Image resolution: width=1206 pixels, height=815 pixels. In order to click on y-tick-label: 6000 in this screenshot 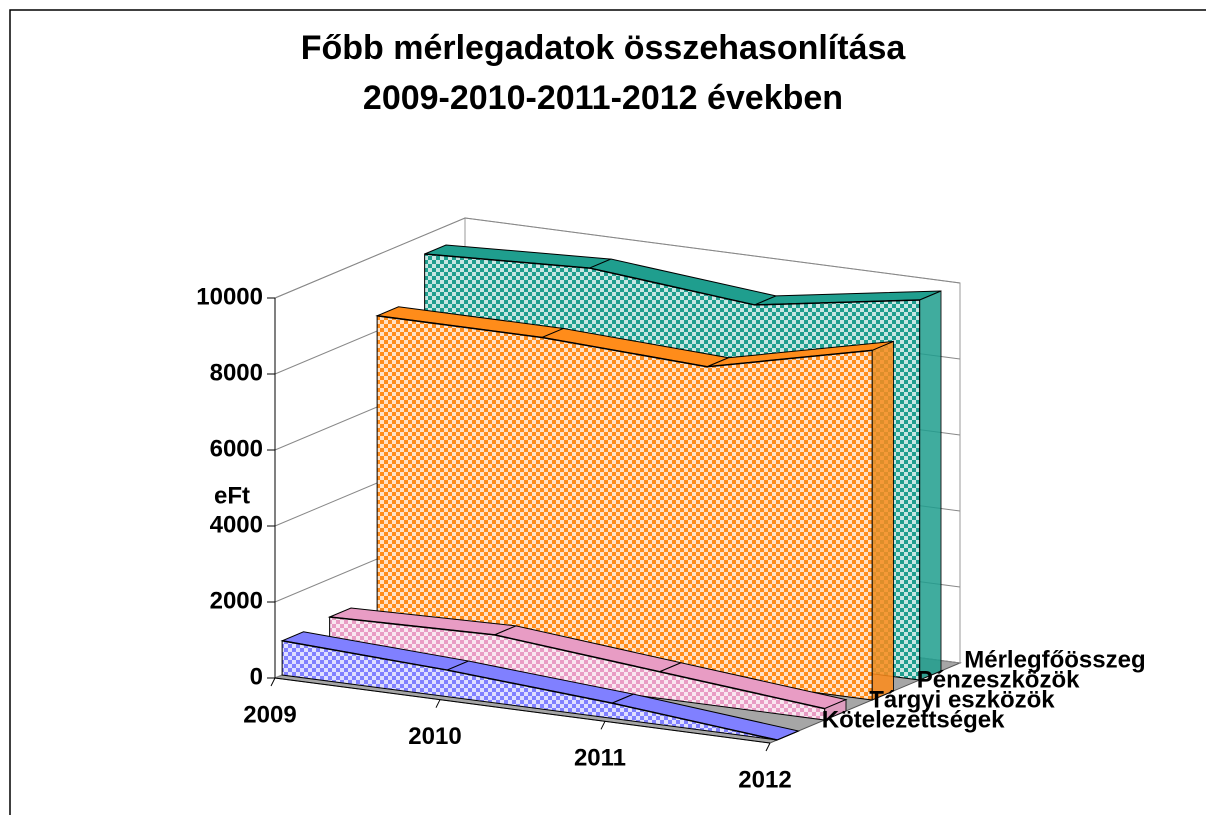, I will do `click(236, 448)`.